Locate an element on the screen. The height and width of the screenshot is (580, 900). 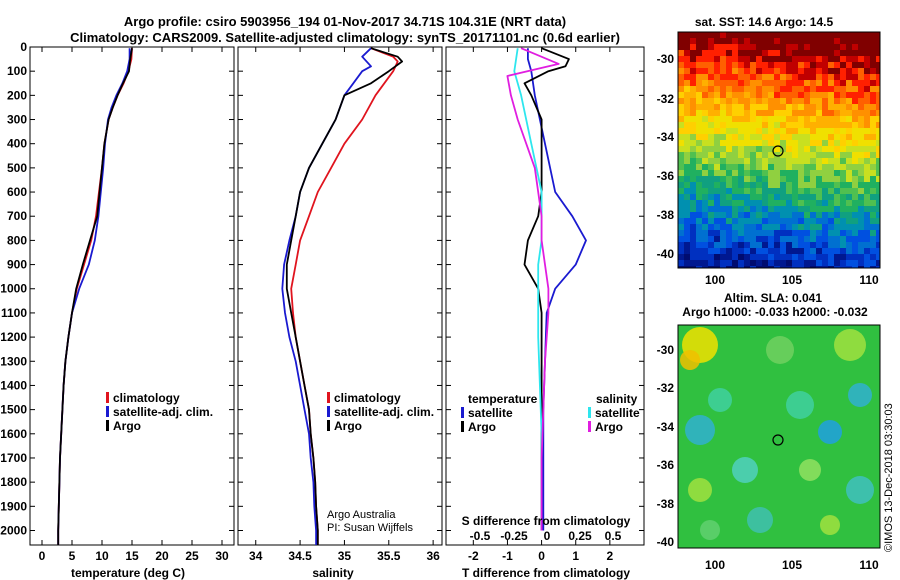
s-difference-ticklabels: -0.5 -0.25 0 0.25 0.5 is located at coordinates (546, 536).